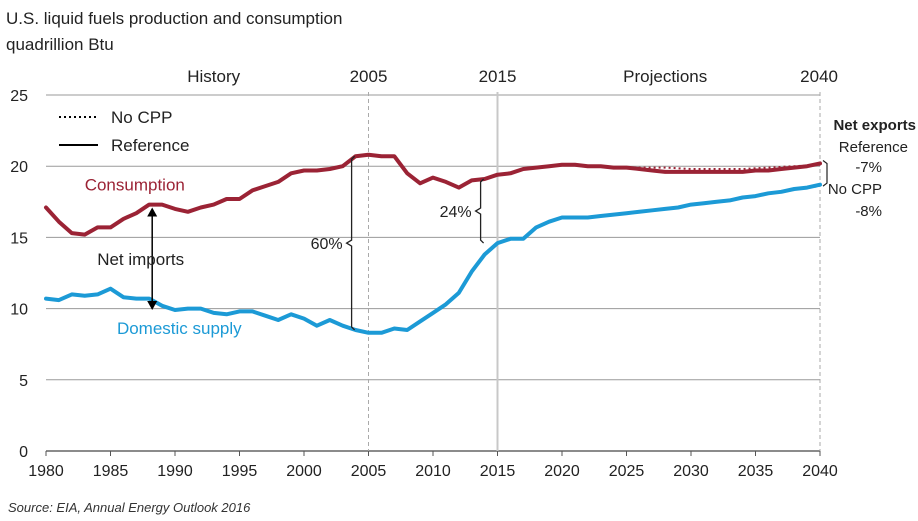 The width and height of the screenshot is (918, 521). Describe the element at coordinates (855, 189) in the screenshot. I see `net-exports-line: No CPP` at that location.